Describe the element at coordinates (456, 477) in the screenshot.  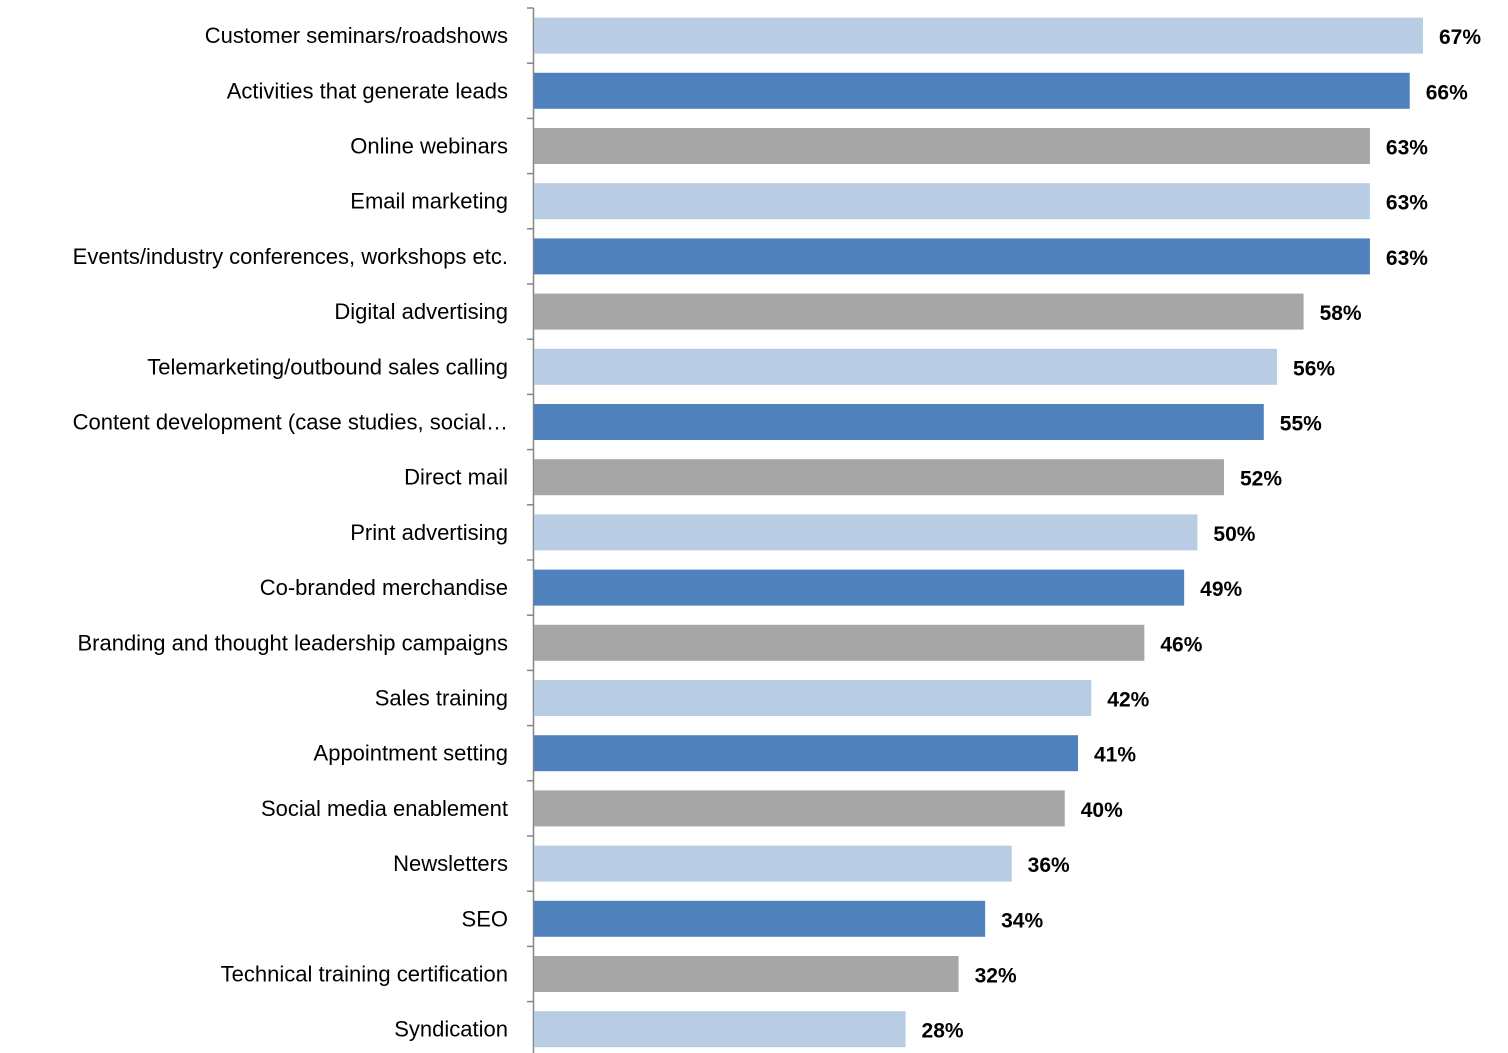
I see `category-label: Direct mail` at that location.